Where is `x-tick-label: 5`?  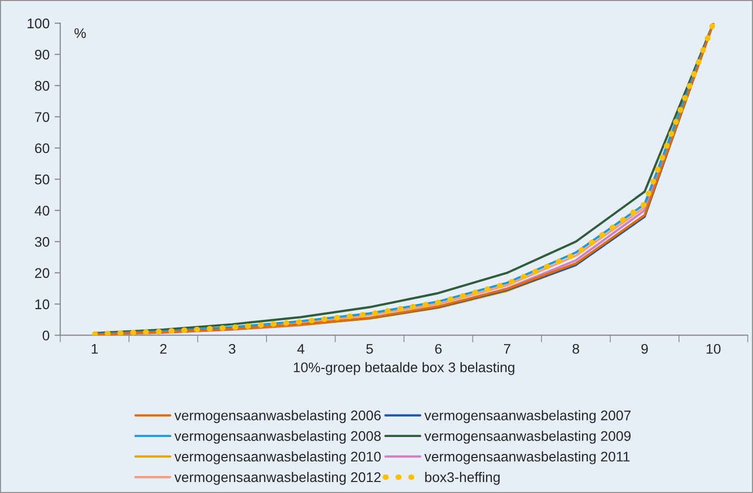 x-tick-label: 5 is located at coordinates (369, 349).